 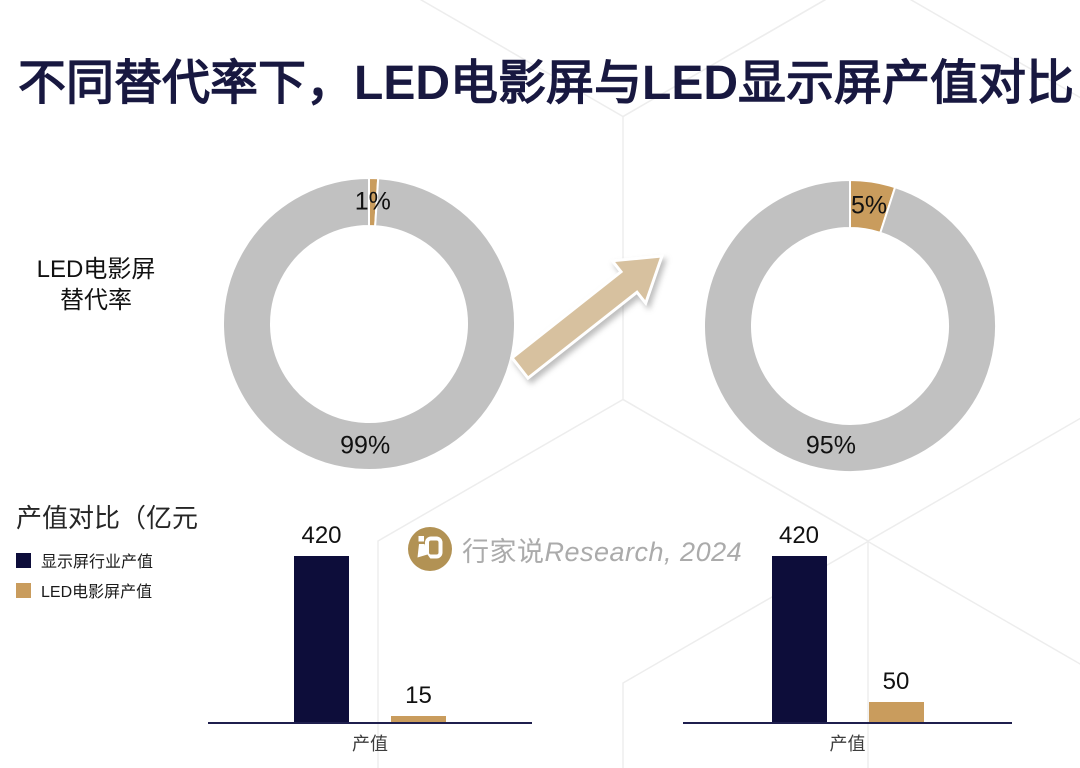 What do you see at coordinates (847, 744) in the screenshot?
I see `x-axis-label-right: 产值` at bounding box center [847, 744].